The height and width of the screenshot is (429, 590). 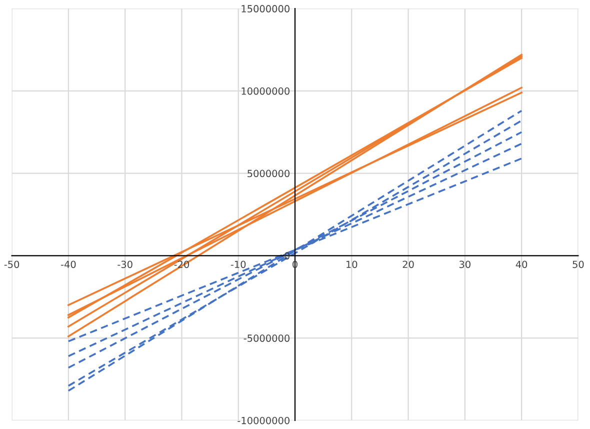 I want to click on y-tick-label: 10000000, so click(x=266, y=91).